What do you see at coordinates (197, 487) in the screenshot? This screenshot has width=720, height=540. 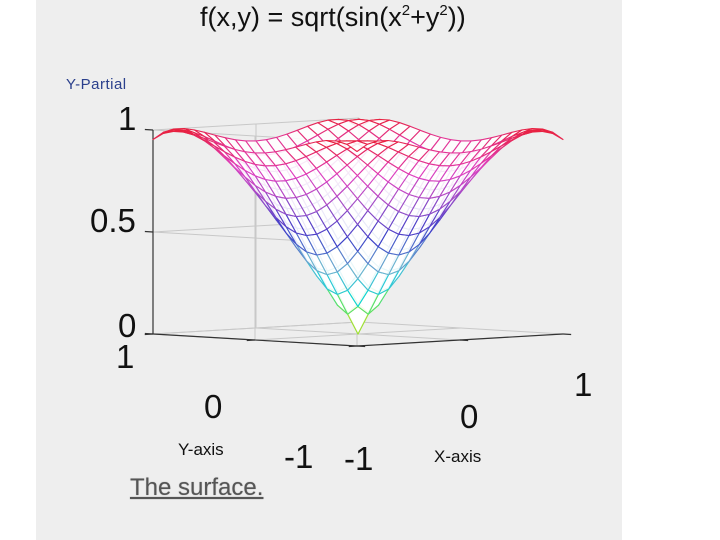 I see `caption: The surface.` at bounding box center [197, 487].